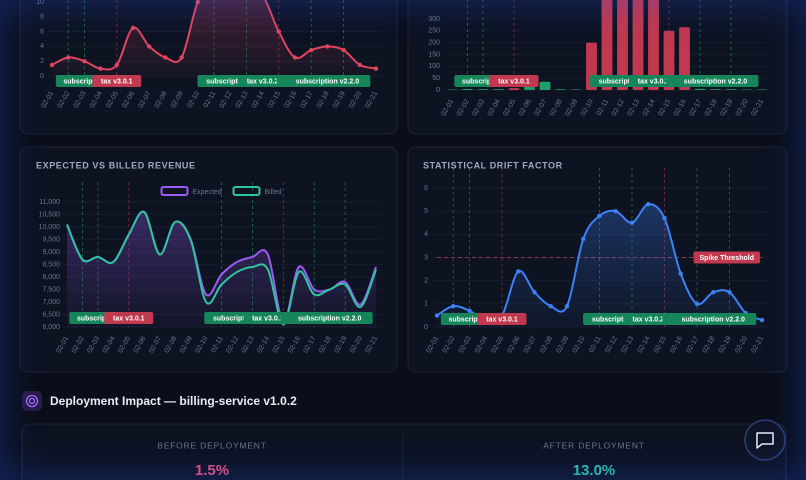  I want to click on y-tick-label: 3, so click(426, 257).